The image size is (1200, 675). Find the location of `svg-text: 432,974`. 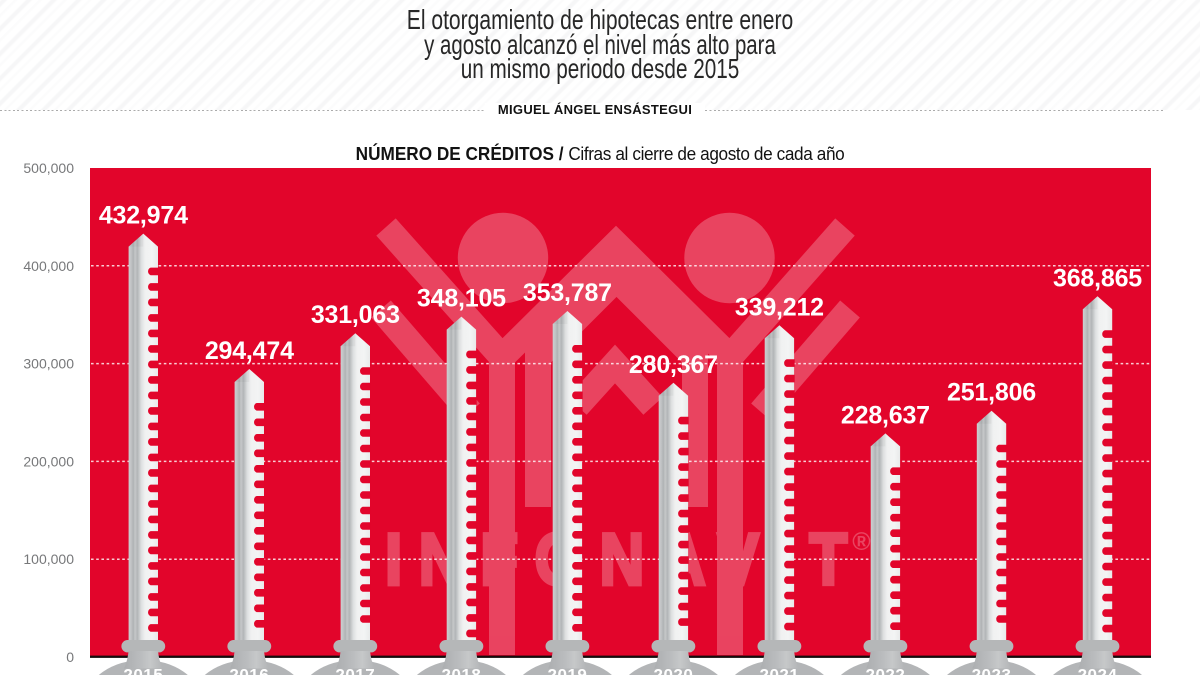

svg-text: 432,974 is located at coordinates (143, 216).